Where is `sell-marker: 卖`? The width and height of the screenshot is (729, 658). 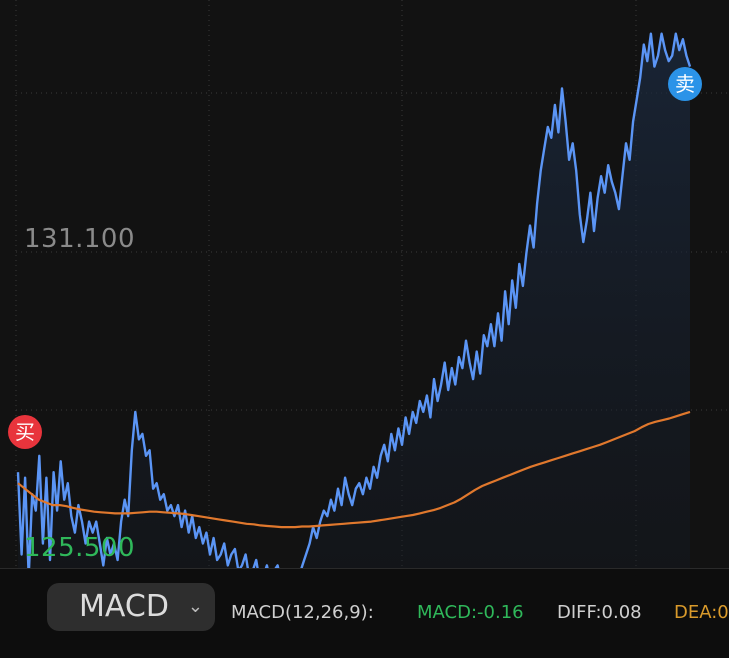
sell-marker: 卖 is located at coordinates (685, 84).